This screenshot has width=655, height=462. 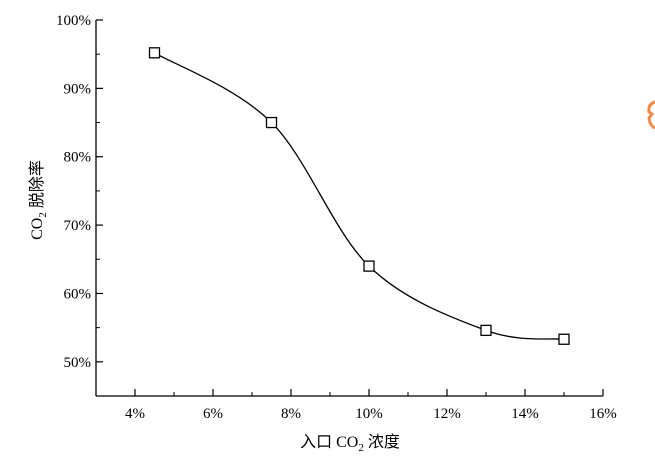 I want to click on x-tick-label: 10%, so click(x=369, y=414).